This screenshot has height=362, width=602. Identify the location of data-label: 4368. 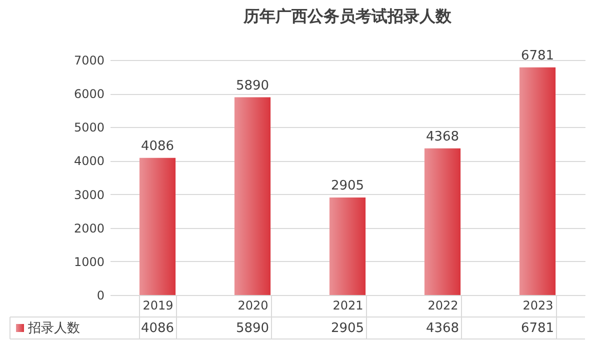
(443, 136).